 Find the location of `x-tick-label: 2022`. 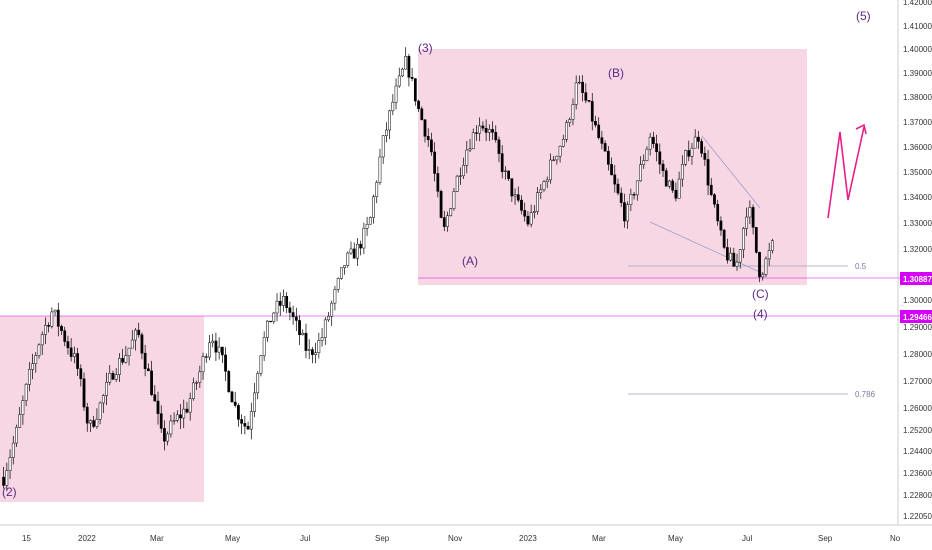

x-tick-label: 2022 is located at coordinates (87, 538).